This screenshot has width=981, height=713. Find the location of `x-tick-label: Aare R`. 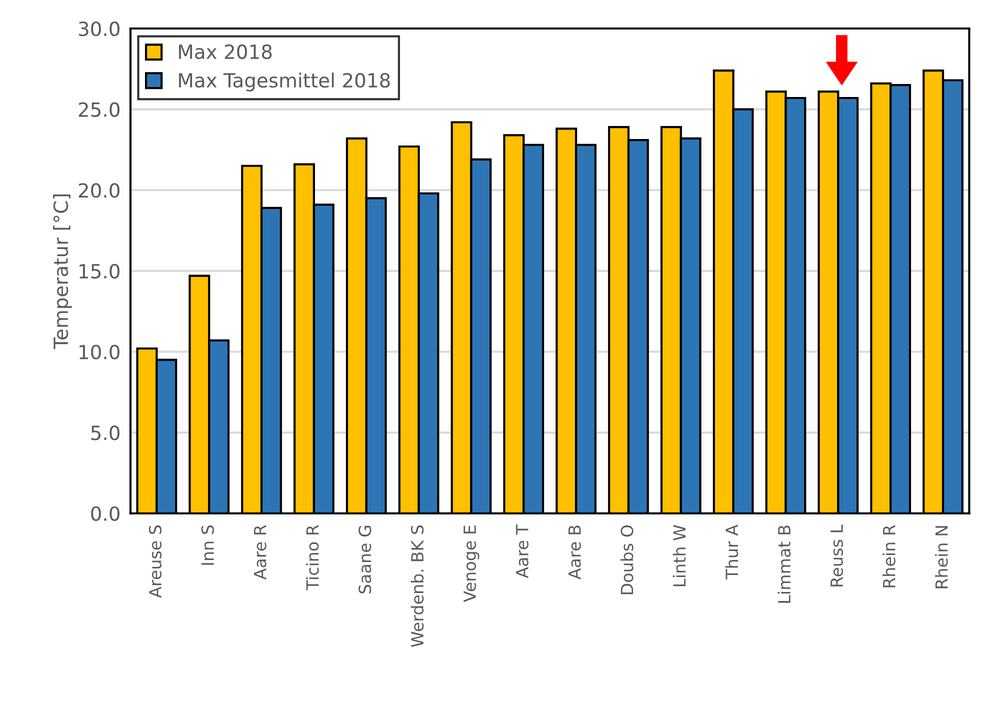

x-tick-label: Aare R is located at coordinates (260, 552).